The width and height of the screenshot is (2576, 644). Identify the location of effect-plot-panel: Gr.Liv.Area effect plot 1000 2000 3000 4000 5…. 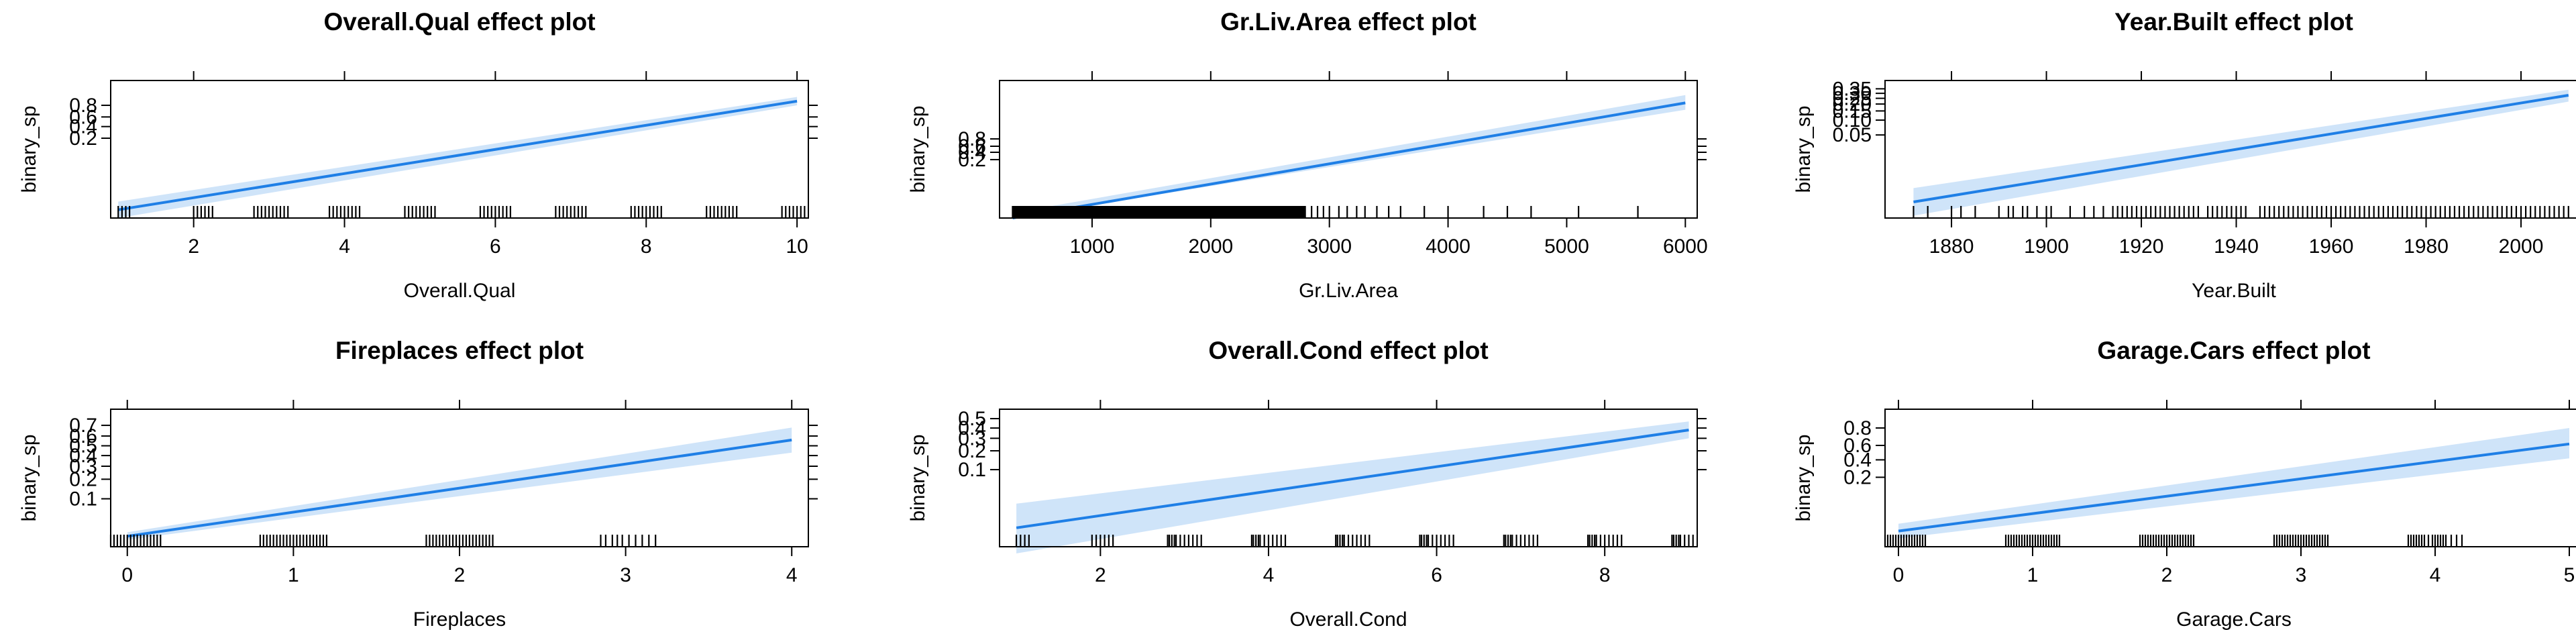
(1307, 155).